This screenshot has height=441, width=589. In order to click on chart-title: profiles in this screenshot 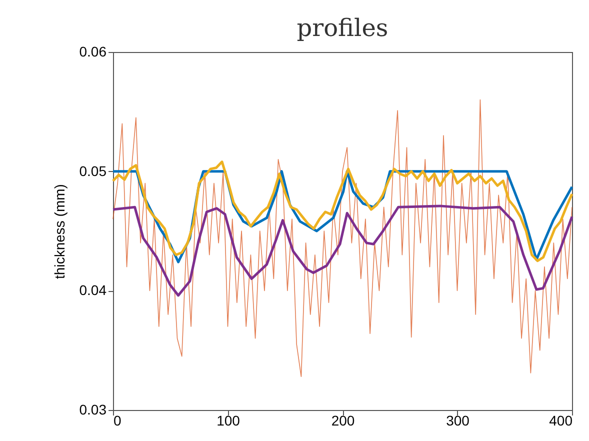, I will do `click(342, 28)`.